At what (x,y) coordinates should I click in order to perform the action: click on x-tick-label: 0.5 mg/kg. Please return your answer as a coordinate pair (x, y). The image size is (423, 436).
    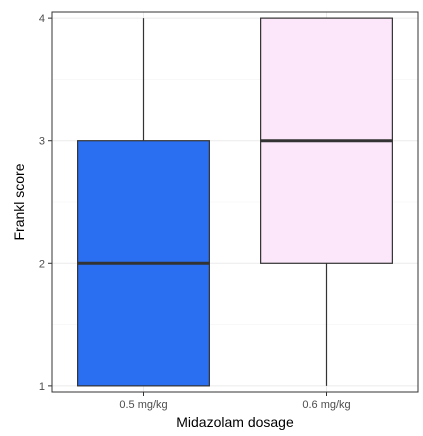
    Looking at the image, I should click on (143, 405).